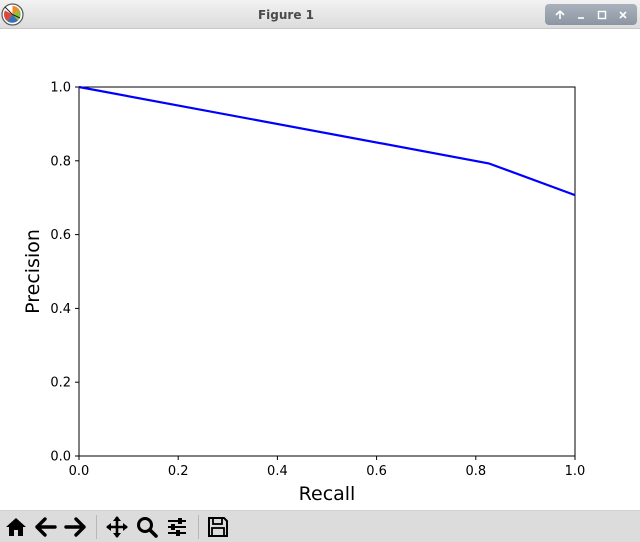  What do you see at coordinates (581, 15) in the screenshot?
I see `minimize-icon` at bounding box center [581, 15].